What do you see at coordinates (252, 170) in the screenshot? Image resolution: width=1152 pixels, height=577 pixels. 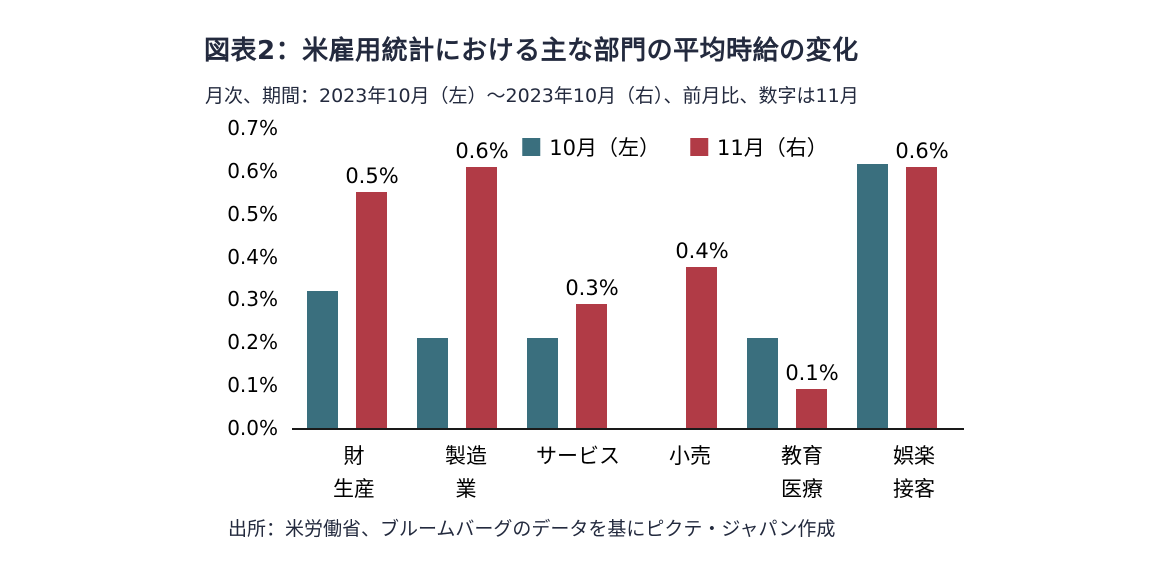 I see `y-tick-label: 0.6%` at bounding box center [252, 170].